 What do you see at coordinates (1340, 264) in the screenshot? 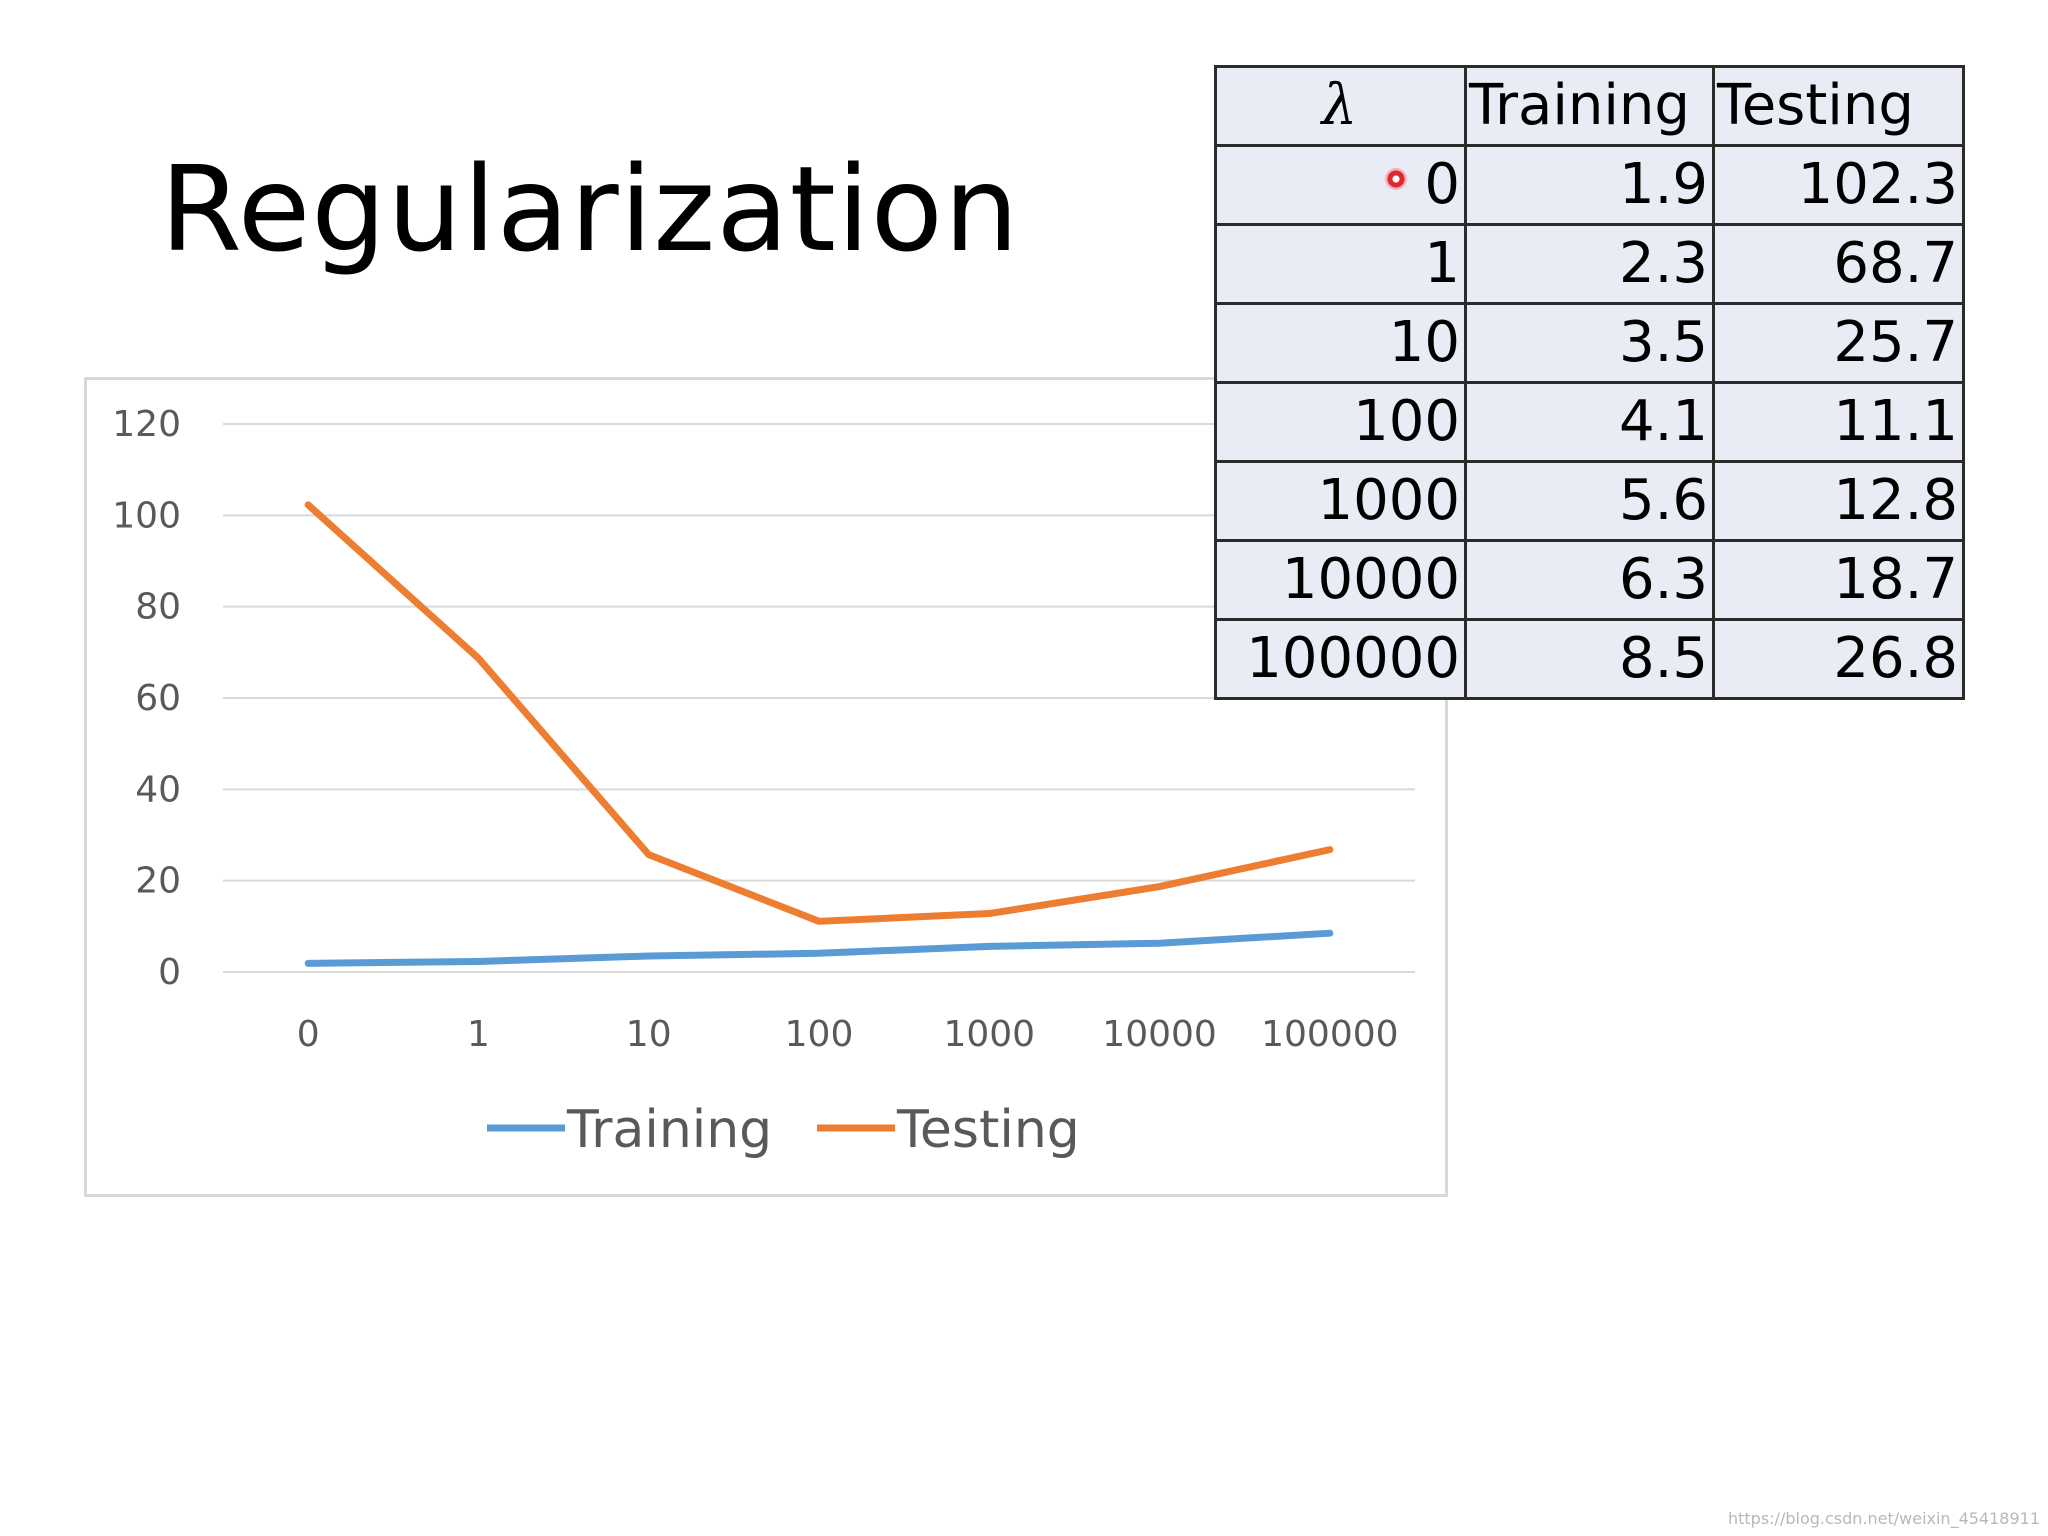
I see `table-cell-lambda: 1` at bounding box center [1340, 264].